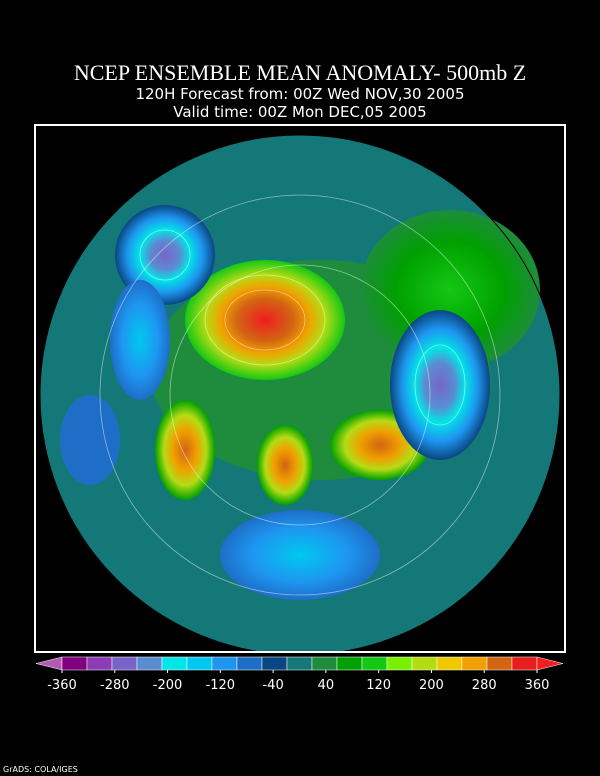 The image size is (600, 776). Describe the element at coordinates (300, 72) in the screenshot. I see `title: NCEP ENSEMBLE MEAN ANOMALY- 500mb Z` at that location.